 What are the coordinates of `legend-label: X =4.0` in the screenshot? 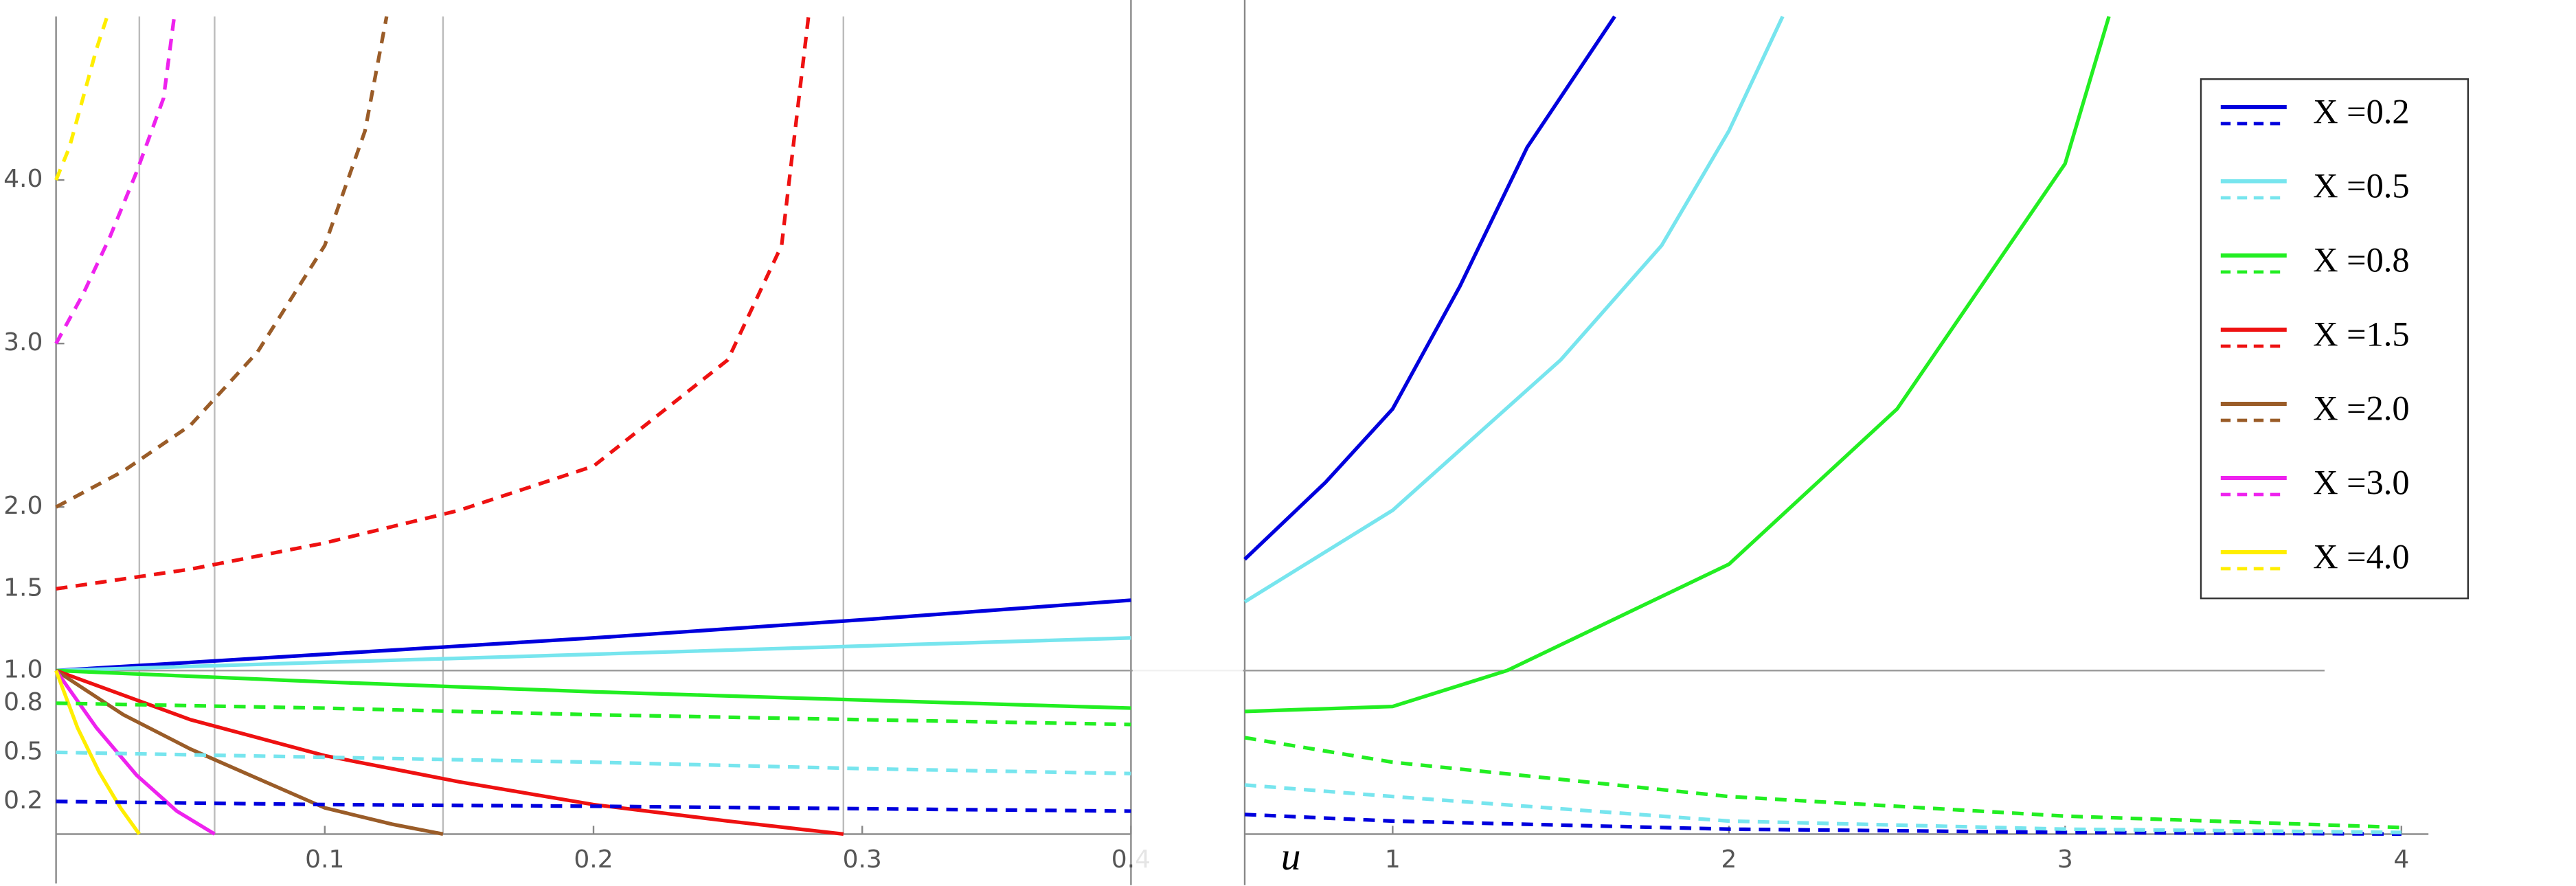 It's located at (2361, 557).